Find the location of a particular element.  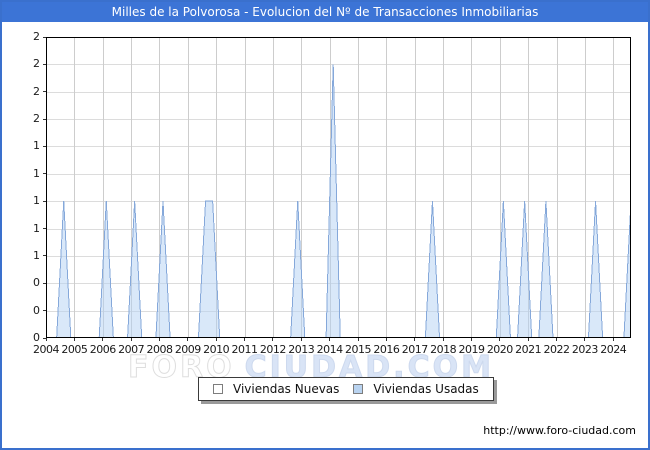

x-tick-label: 2017 is located at coordinates (415, 349).